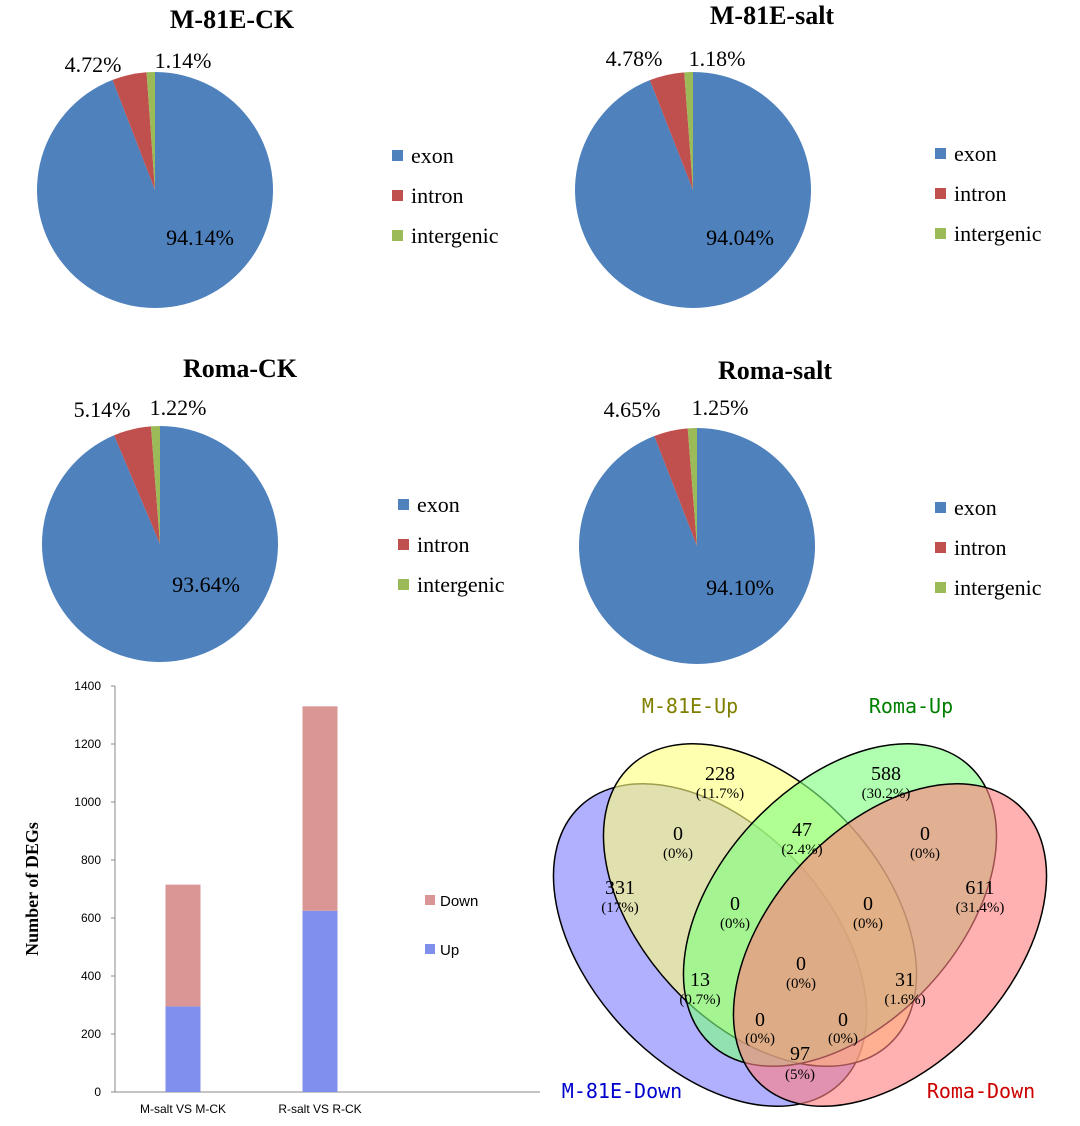  Describe the element at coordinates (678, 842) in the screenshot. I see `venn-region-m81e-up-m81e-down: 0 (0%)` at that location.